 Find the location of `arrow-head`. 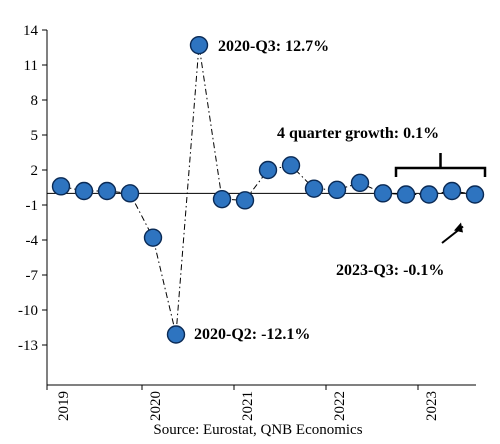

arrow-head is located at coordinates (458, 227).